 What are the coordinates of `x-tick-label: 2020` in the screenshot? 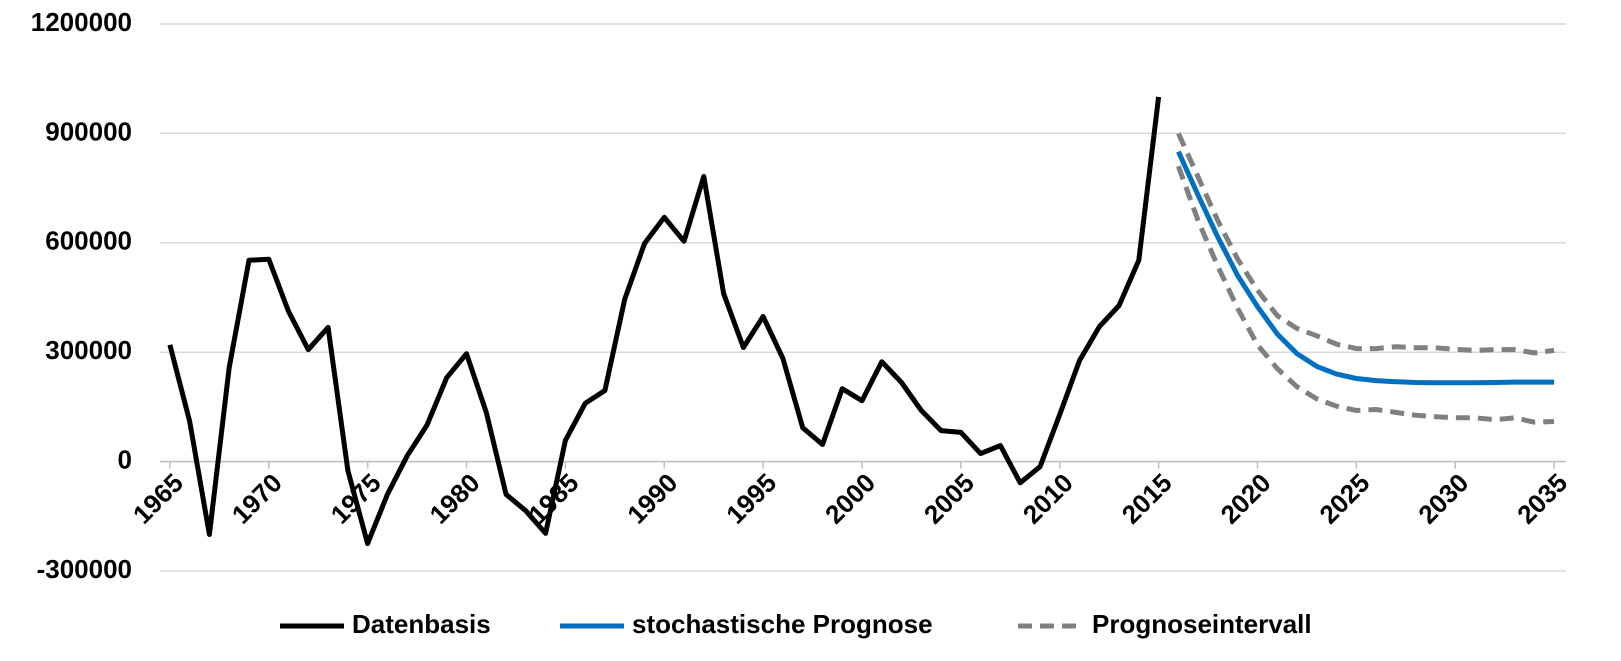 It's located at (1245, 498).